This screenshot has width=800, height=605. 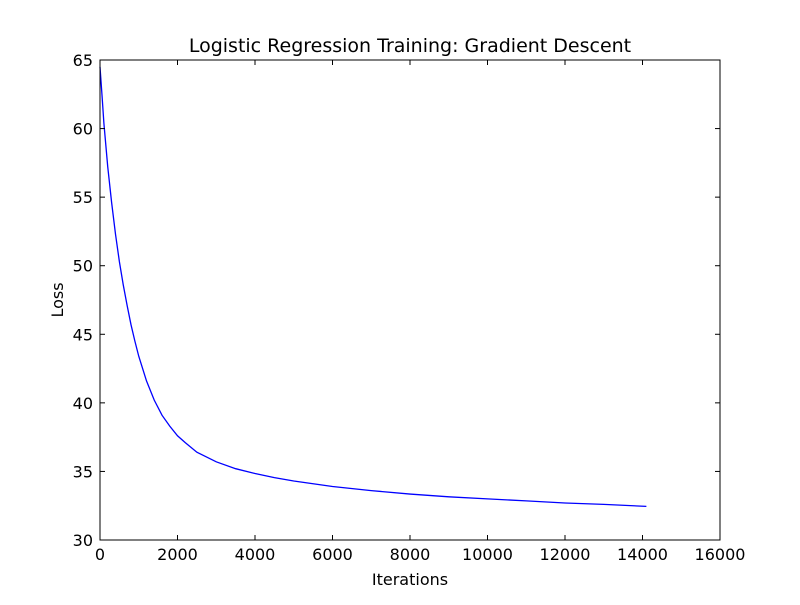 What do you see at coordinates (83, 197) in the screenshot?
I see `y-tick-label: 55` at bounding box center [83, 197].